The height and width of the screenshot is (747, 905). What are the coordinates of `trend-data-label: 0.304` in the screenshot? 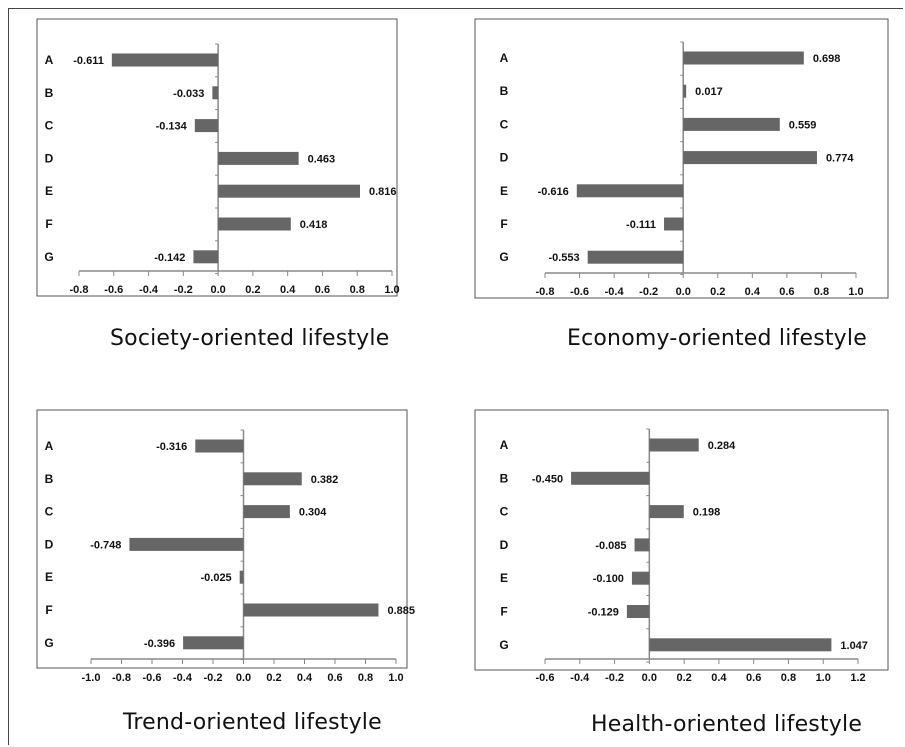 It's located at (313, 513).